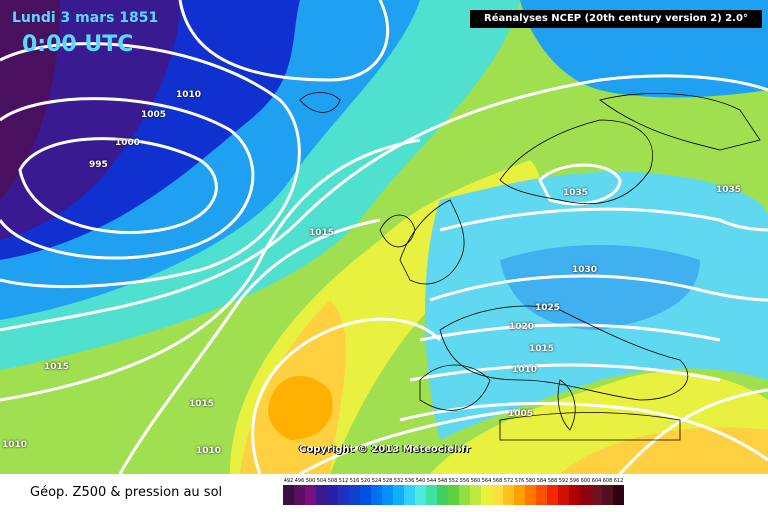 Image resolution: width=768 pixels, height=512 pixels. I want to click on scale-cell: 496, so click(299, 491).